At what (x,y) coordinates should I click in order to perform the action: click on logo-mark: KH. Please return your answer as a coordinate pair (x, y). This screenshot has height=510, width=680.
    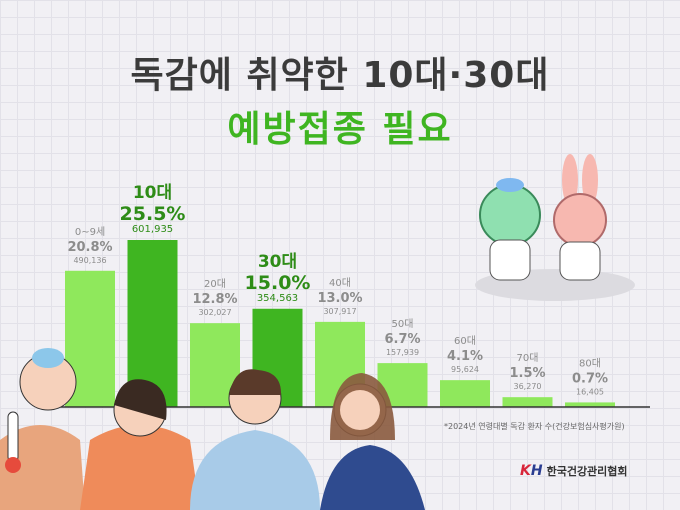
    Looking at the image, I should click on (531, 471).